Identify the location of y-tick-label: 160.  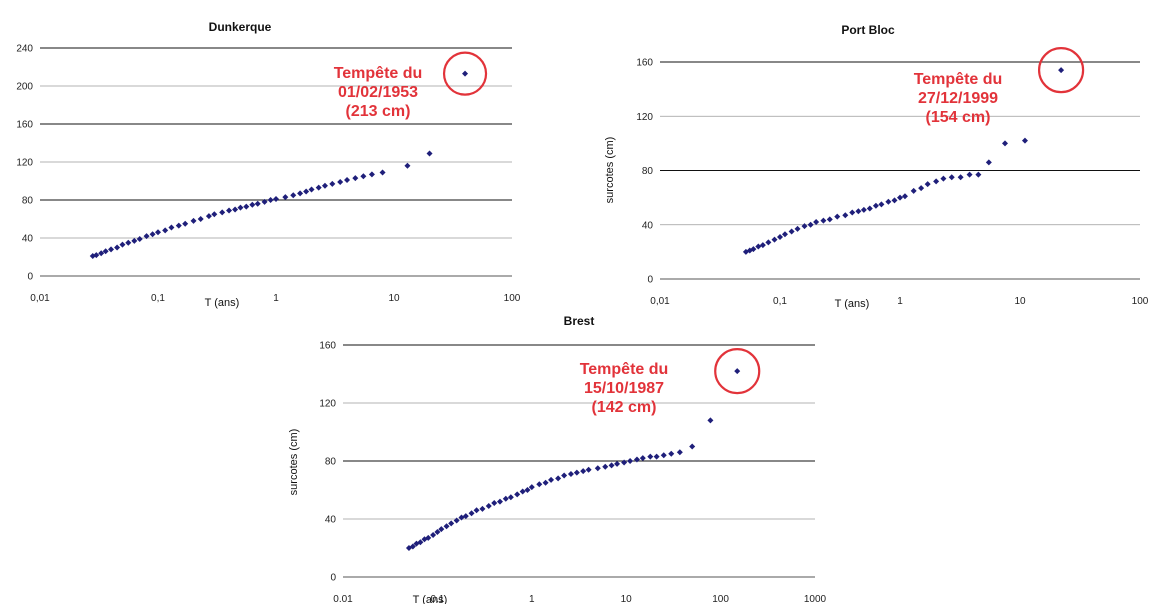
(24, 125).